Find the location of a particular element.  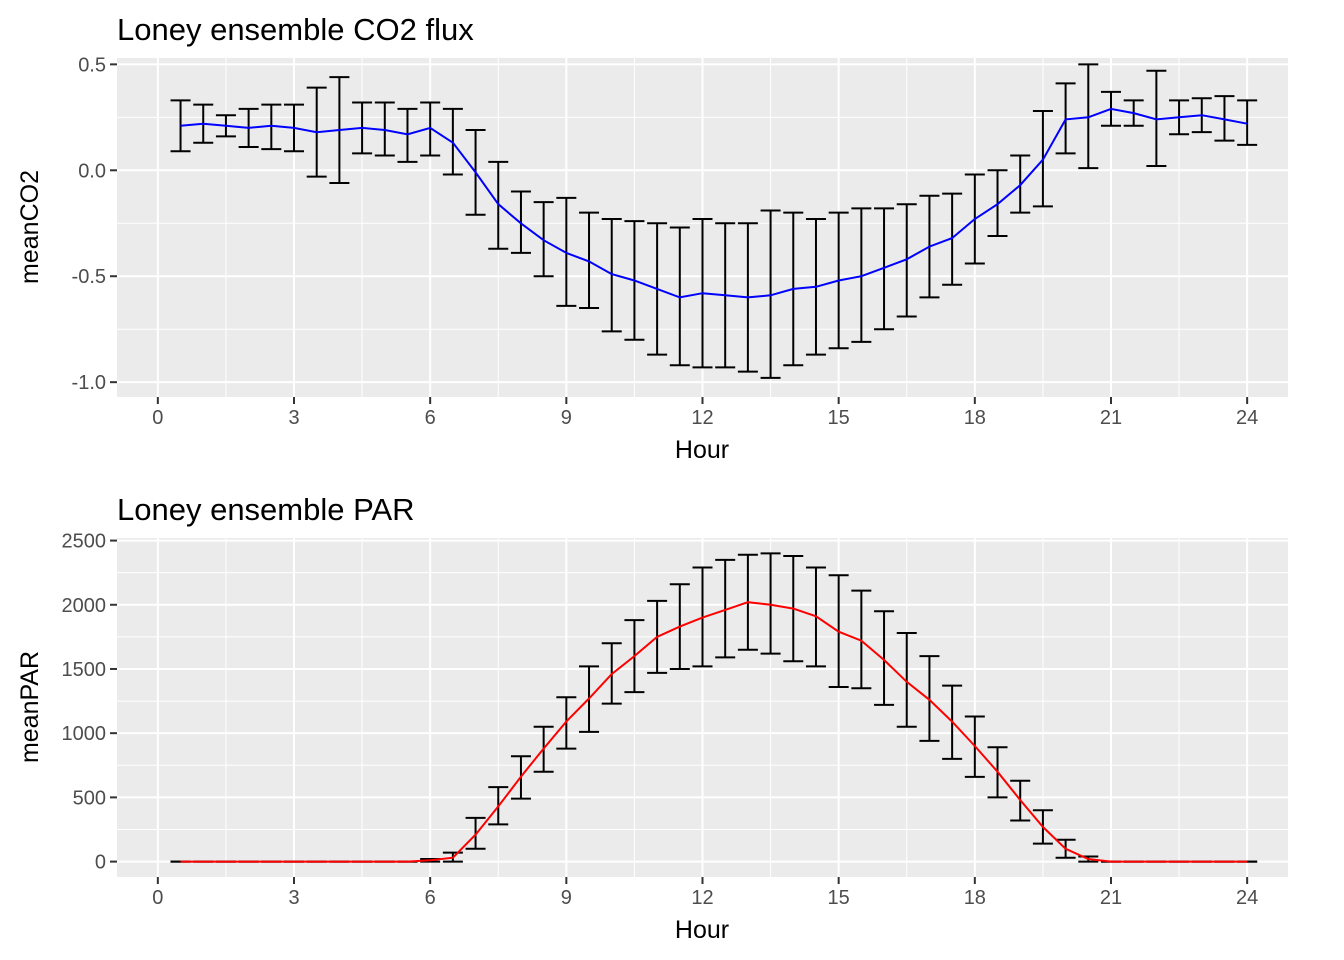

y-tick-label: 0.0 is located at coordinates (92, 171).